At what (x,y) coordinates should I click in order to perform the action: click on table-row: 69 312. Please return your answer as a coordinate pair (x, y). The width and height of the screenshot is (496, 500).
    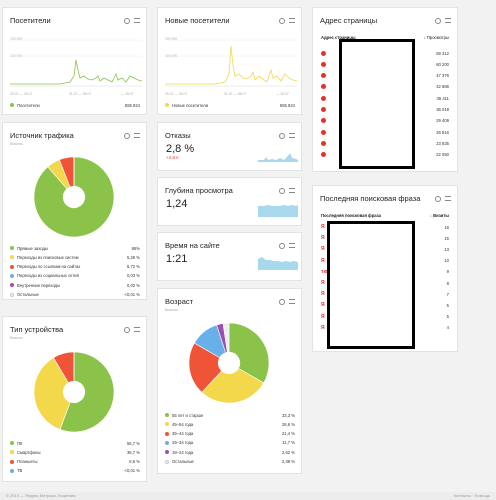
    Looking at the image, I should click on (385, 53).